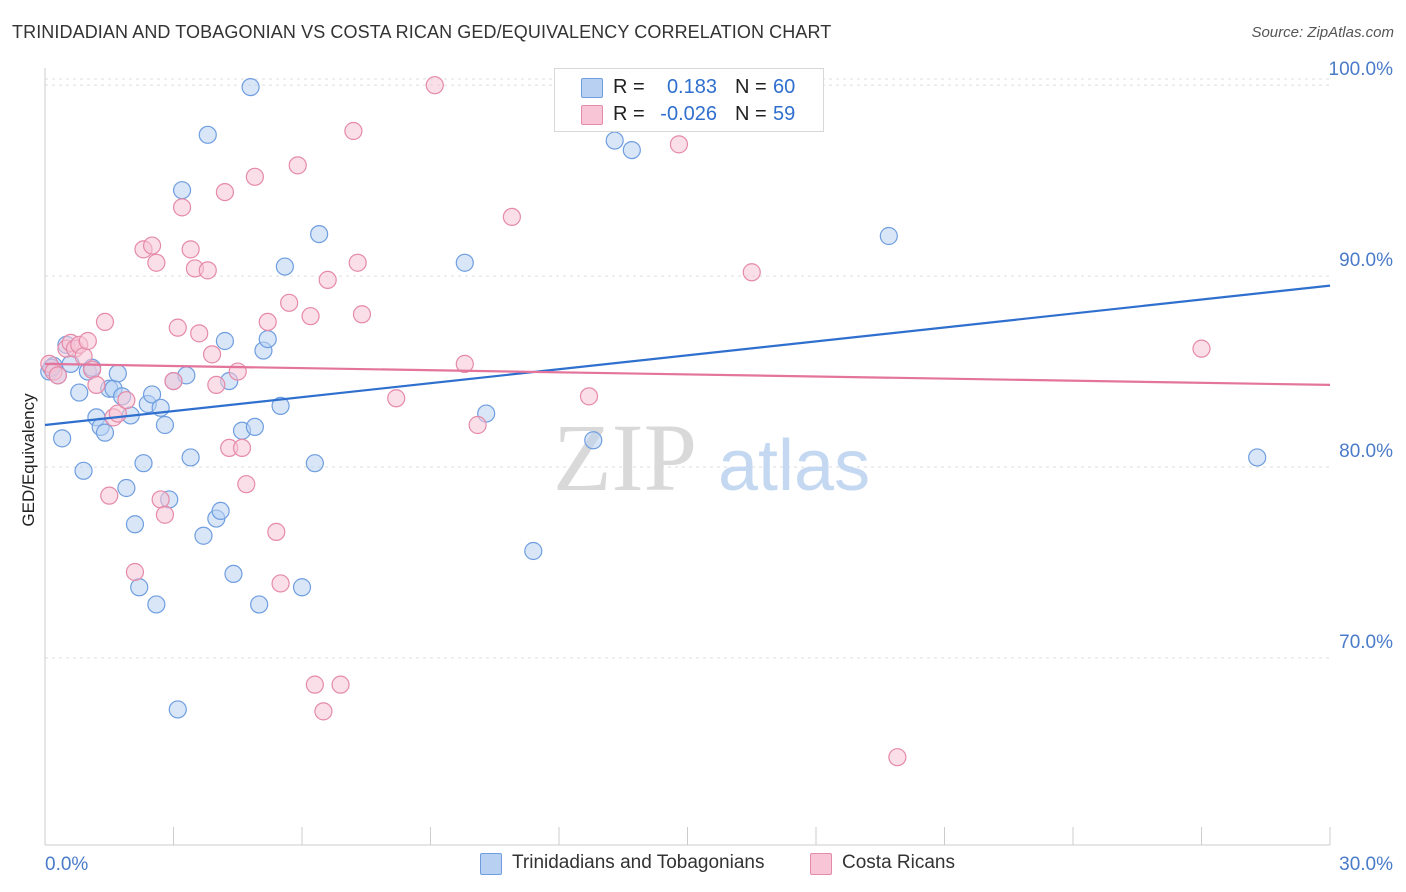  I want to click on bottom-legend-swatch-blue, so click(491, 864).